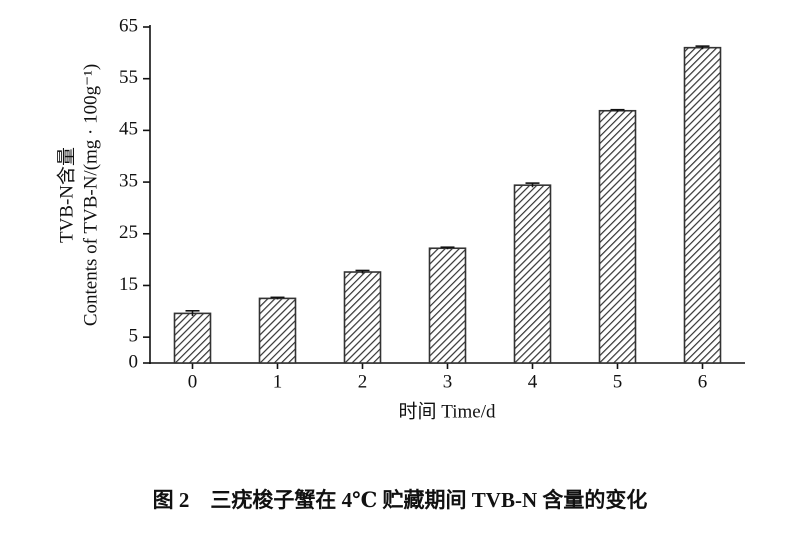 Image resolution: width=800 pixels, height=539 pixels. I want to click on x-tick-label: 1, so click(278, 381).